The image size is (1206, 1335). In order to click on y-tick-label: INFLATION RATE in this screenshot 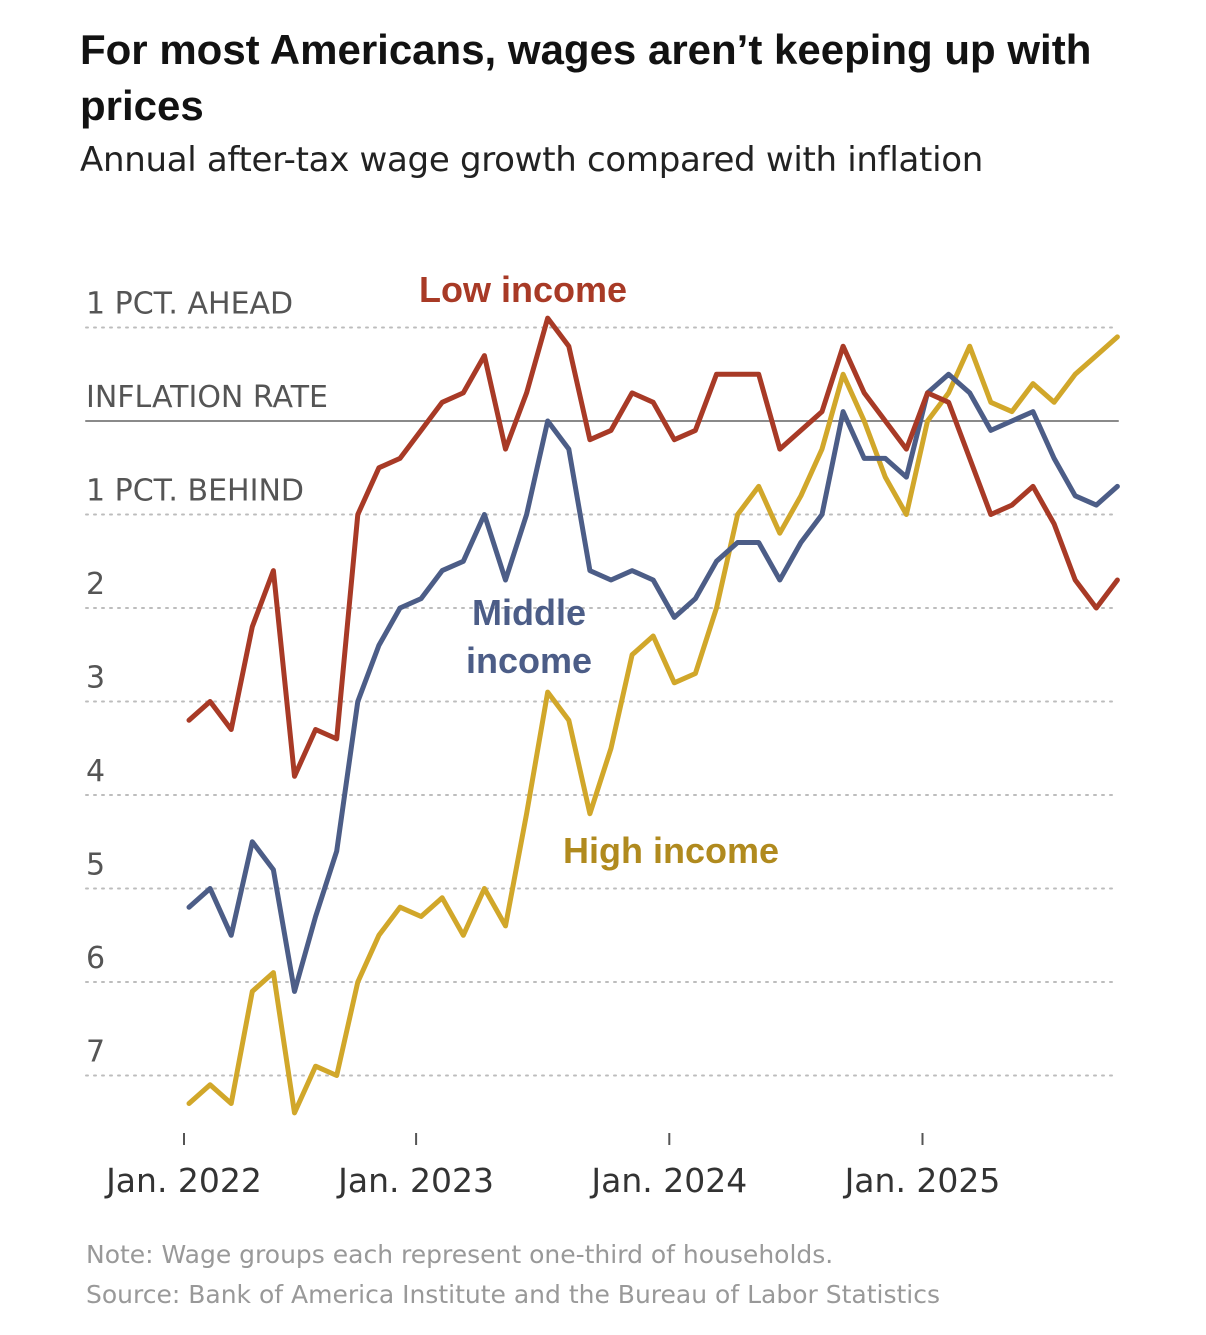, I will do `click(207, 397)`.